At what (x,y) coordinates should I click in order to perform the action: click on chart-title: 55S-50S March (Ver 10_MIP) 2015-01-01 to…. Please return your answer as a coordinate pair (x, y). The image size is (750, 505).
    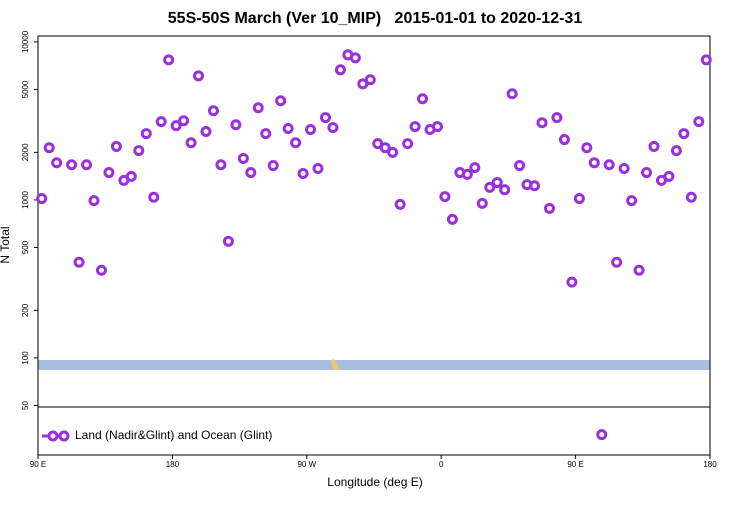
    Looking at the image, I should click on (375, 18).